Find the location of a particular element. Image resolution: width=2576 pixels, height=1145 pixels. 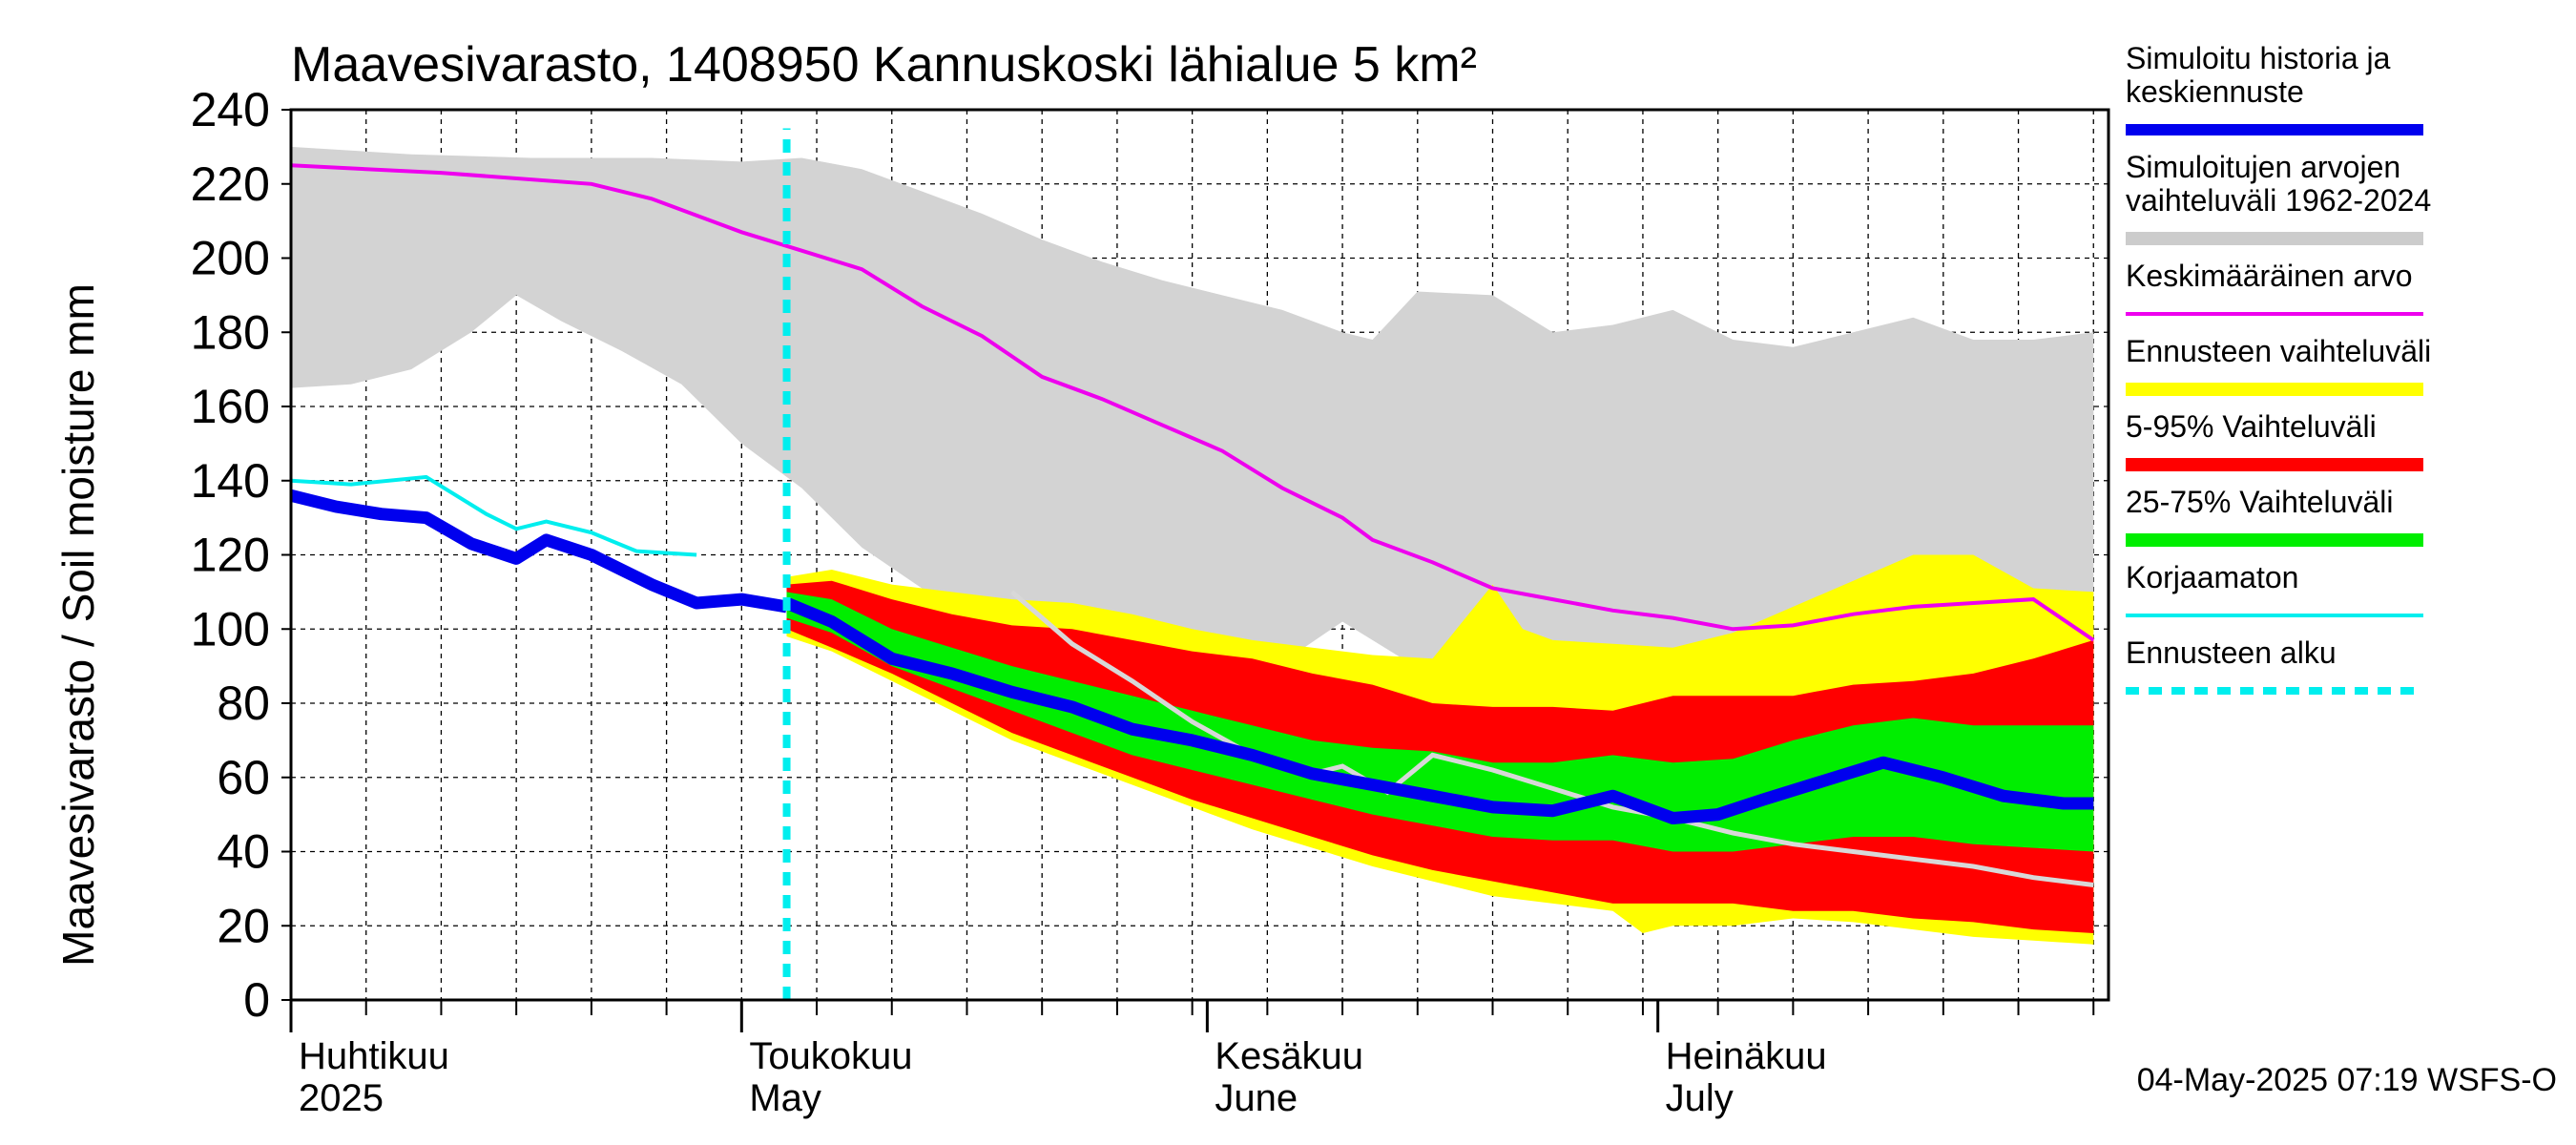

month-label-fi: Toukokuu is located at coordinates (830, 1056).